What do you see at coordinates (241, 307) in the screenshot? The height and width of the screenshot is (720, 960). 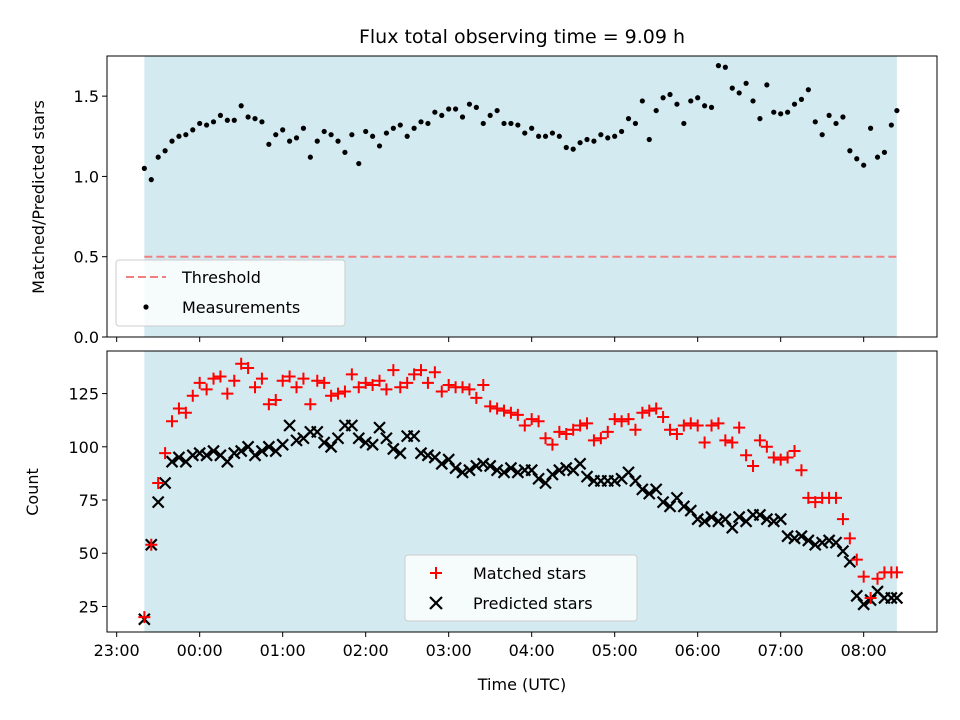 I see `legend-measurements-label: Measurements` at bounding box center [241, 307].